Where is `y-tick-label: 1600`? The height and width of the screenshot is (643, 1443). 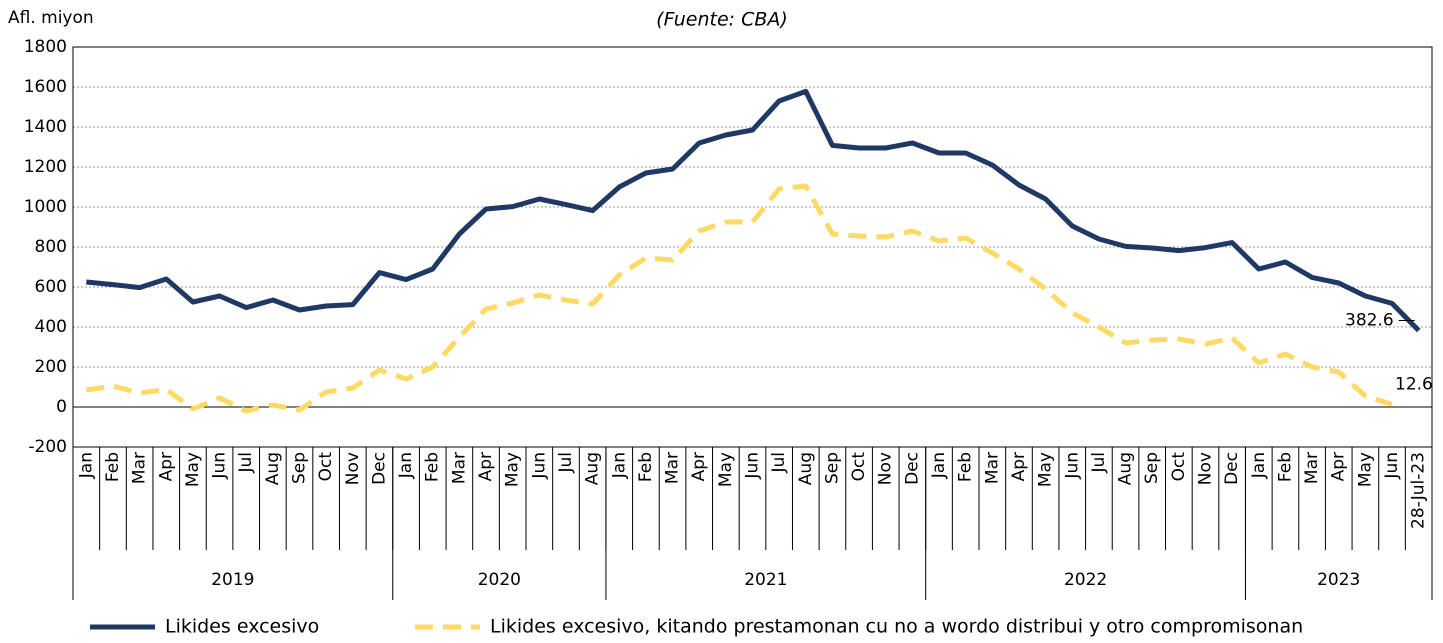
y-tick-label: 1600 is located at coordinates (45, 87).